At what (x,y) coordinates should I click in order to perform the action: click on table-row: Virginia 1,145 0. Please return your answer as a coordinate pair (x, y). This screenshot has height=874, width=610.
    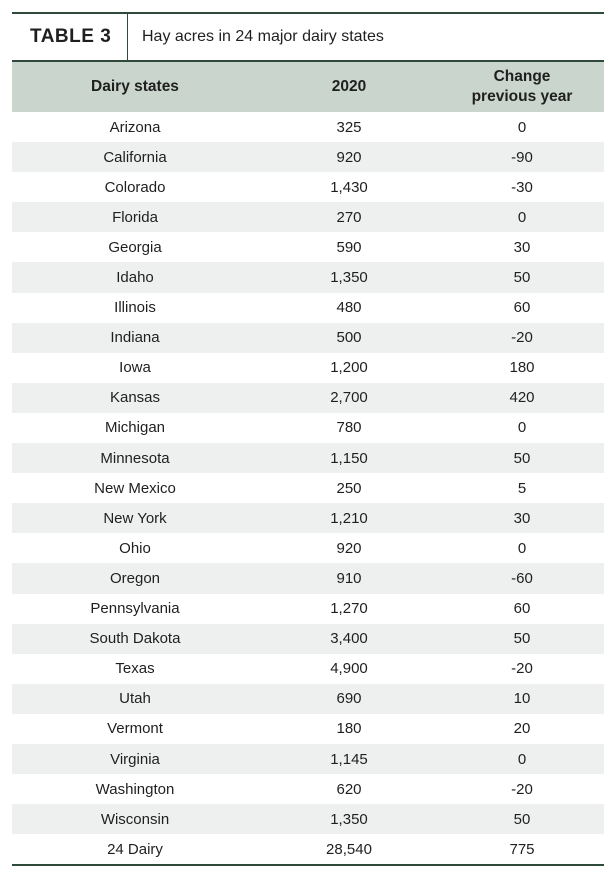
    Looking at the image, I should click on (308, 759).